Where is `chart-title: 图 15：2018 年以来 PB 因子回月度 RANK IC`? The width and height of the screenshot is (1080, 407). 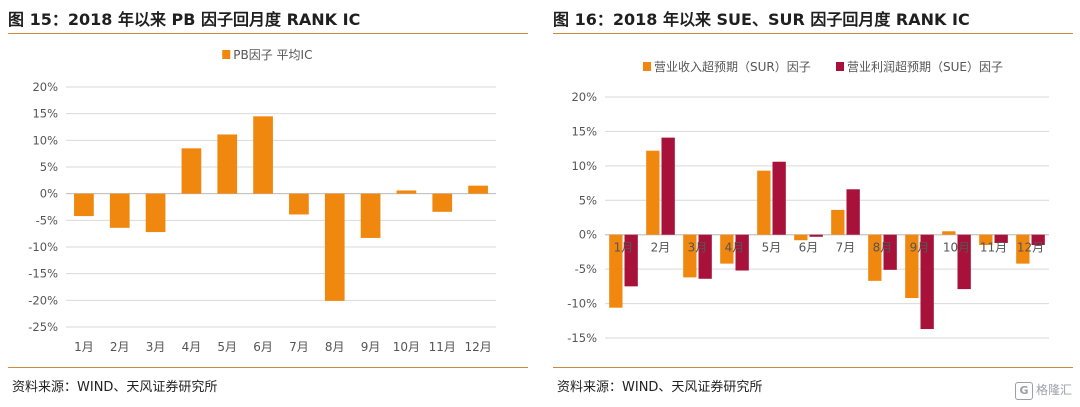 chart-title: 图 15：2018 年以来 PB 因子回月度 RANK IC is located at coordinates (184, 19).